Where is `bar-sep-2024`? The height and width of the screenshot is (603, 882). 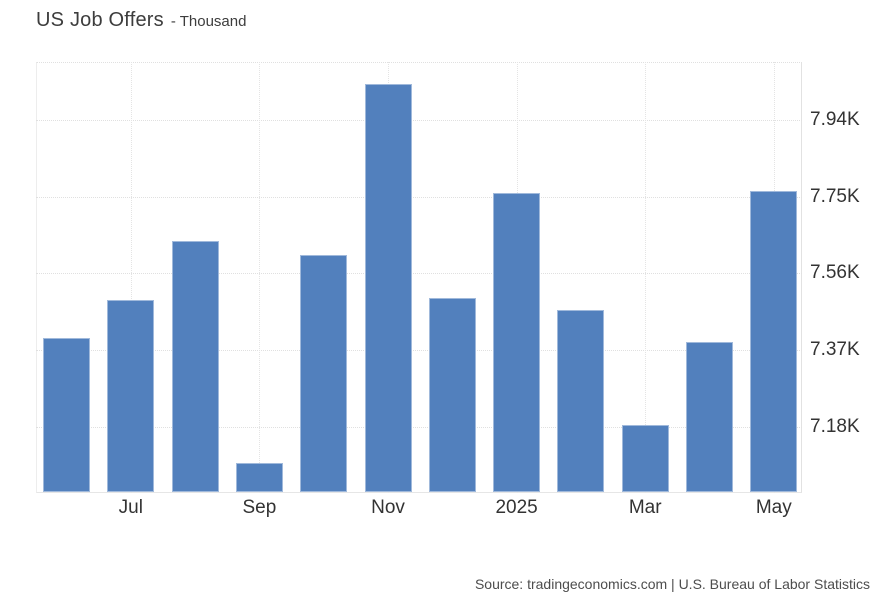
bar-sep-2024 is located at coordinates (259, 477).